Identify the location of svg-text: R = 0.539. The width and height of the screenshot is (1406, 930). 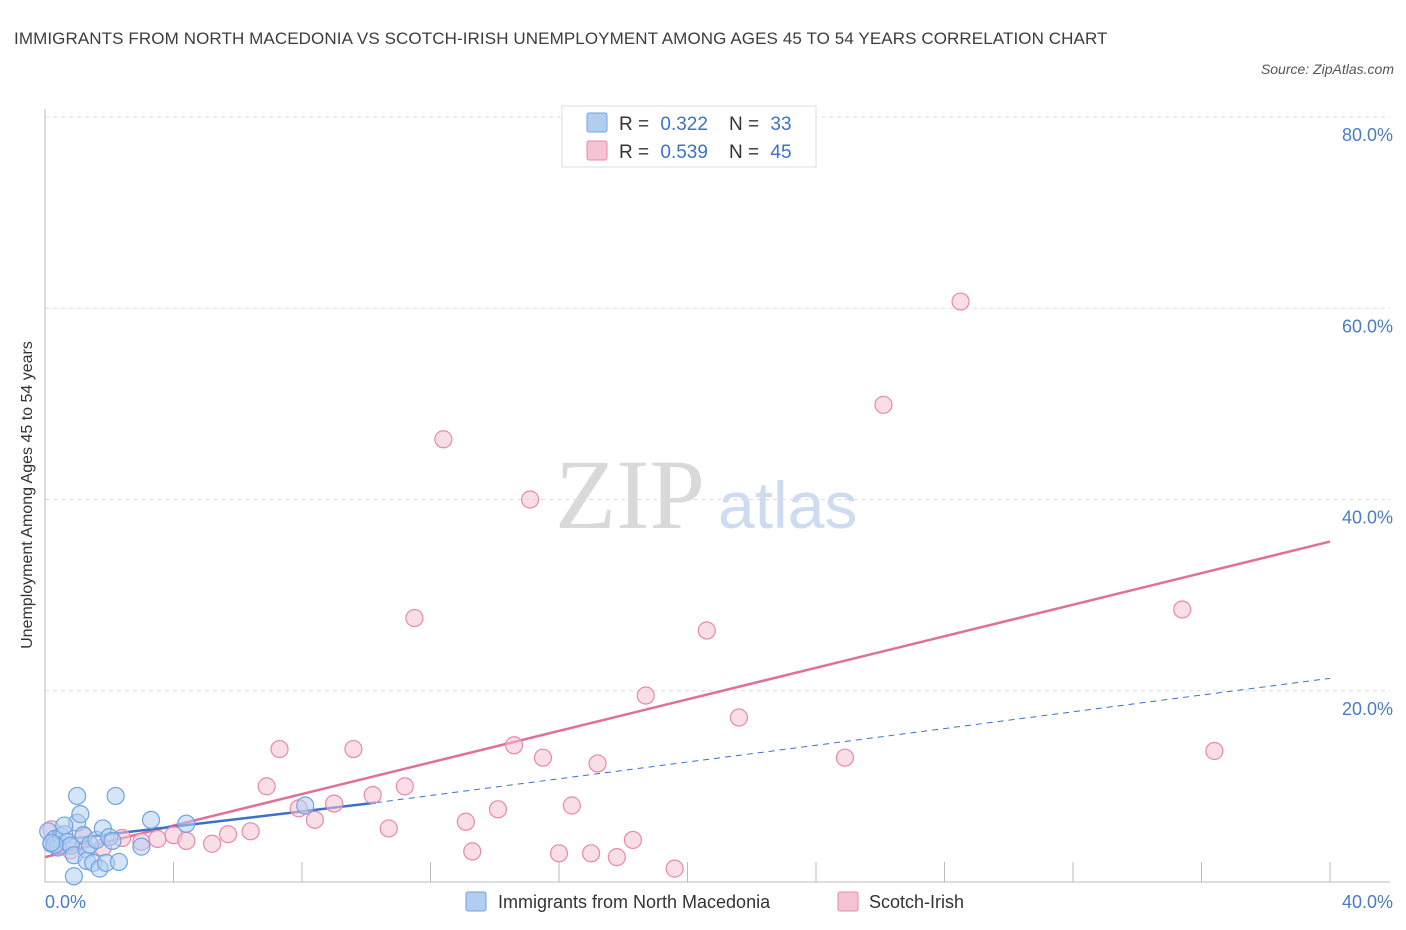
(663, 152).